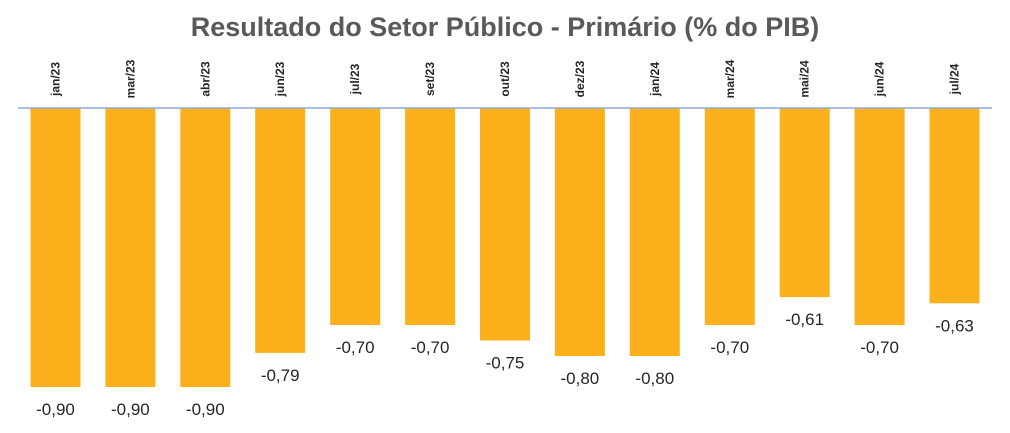 Image resolution: width=1010 pixels, height=433 pixels. I want to click on category-label: jun/23, so click(280, 79).